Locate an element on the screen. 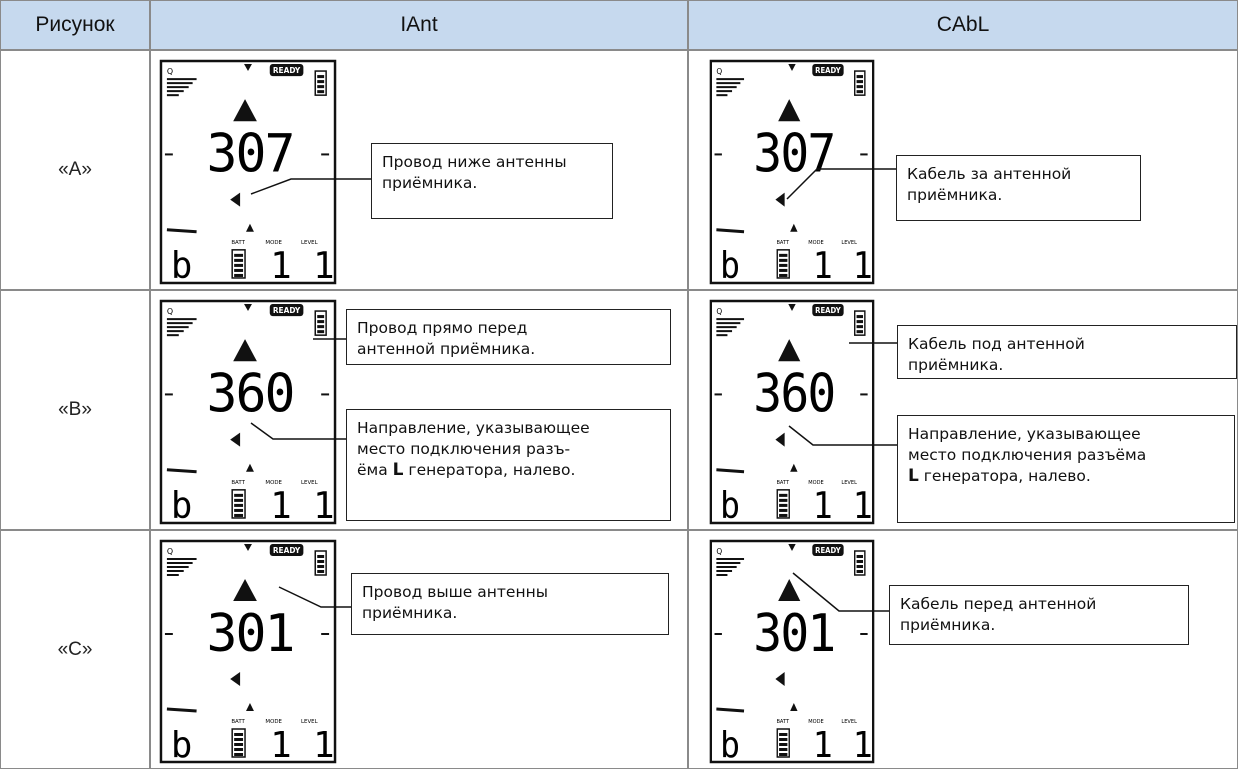  row-label: «A» is located at coordinates (75, 170).